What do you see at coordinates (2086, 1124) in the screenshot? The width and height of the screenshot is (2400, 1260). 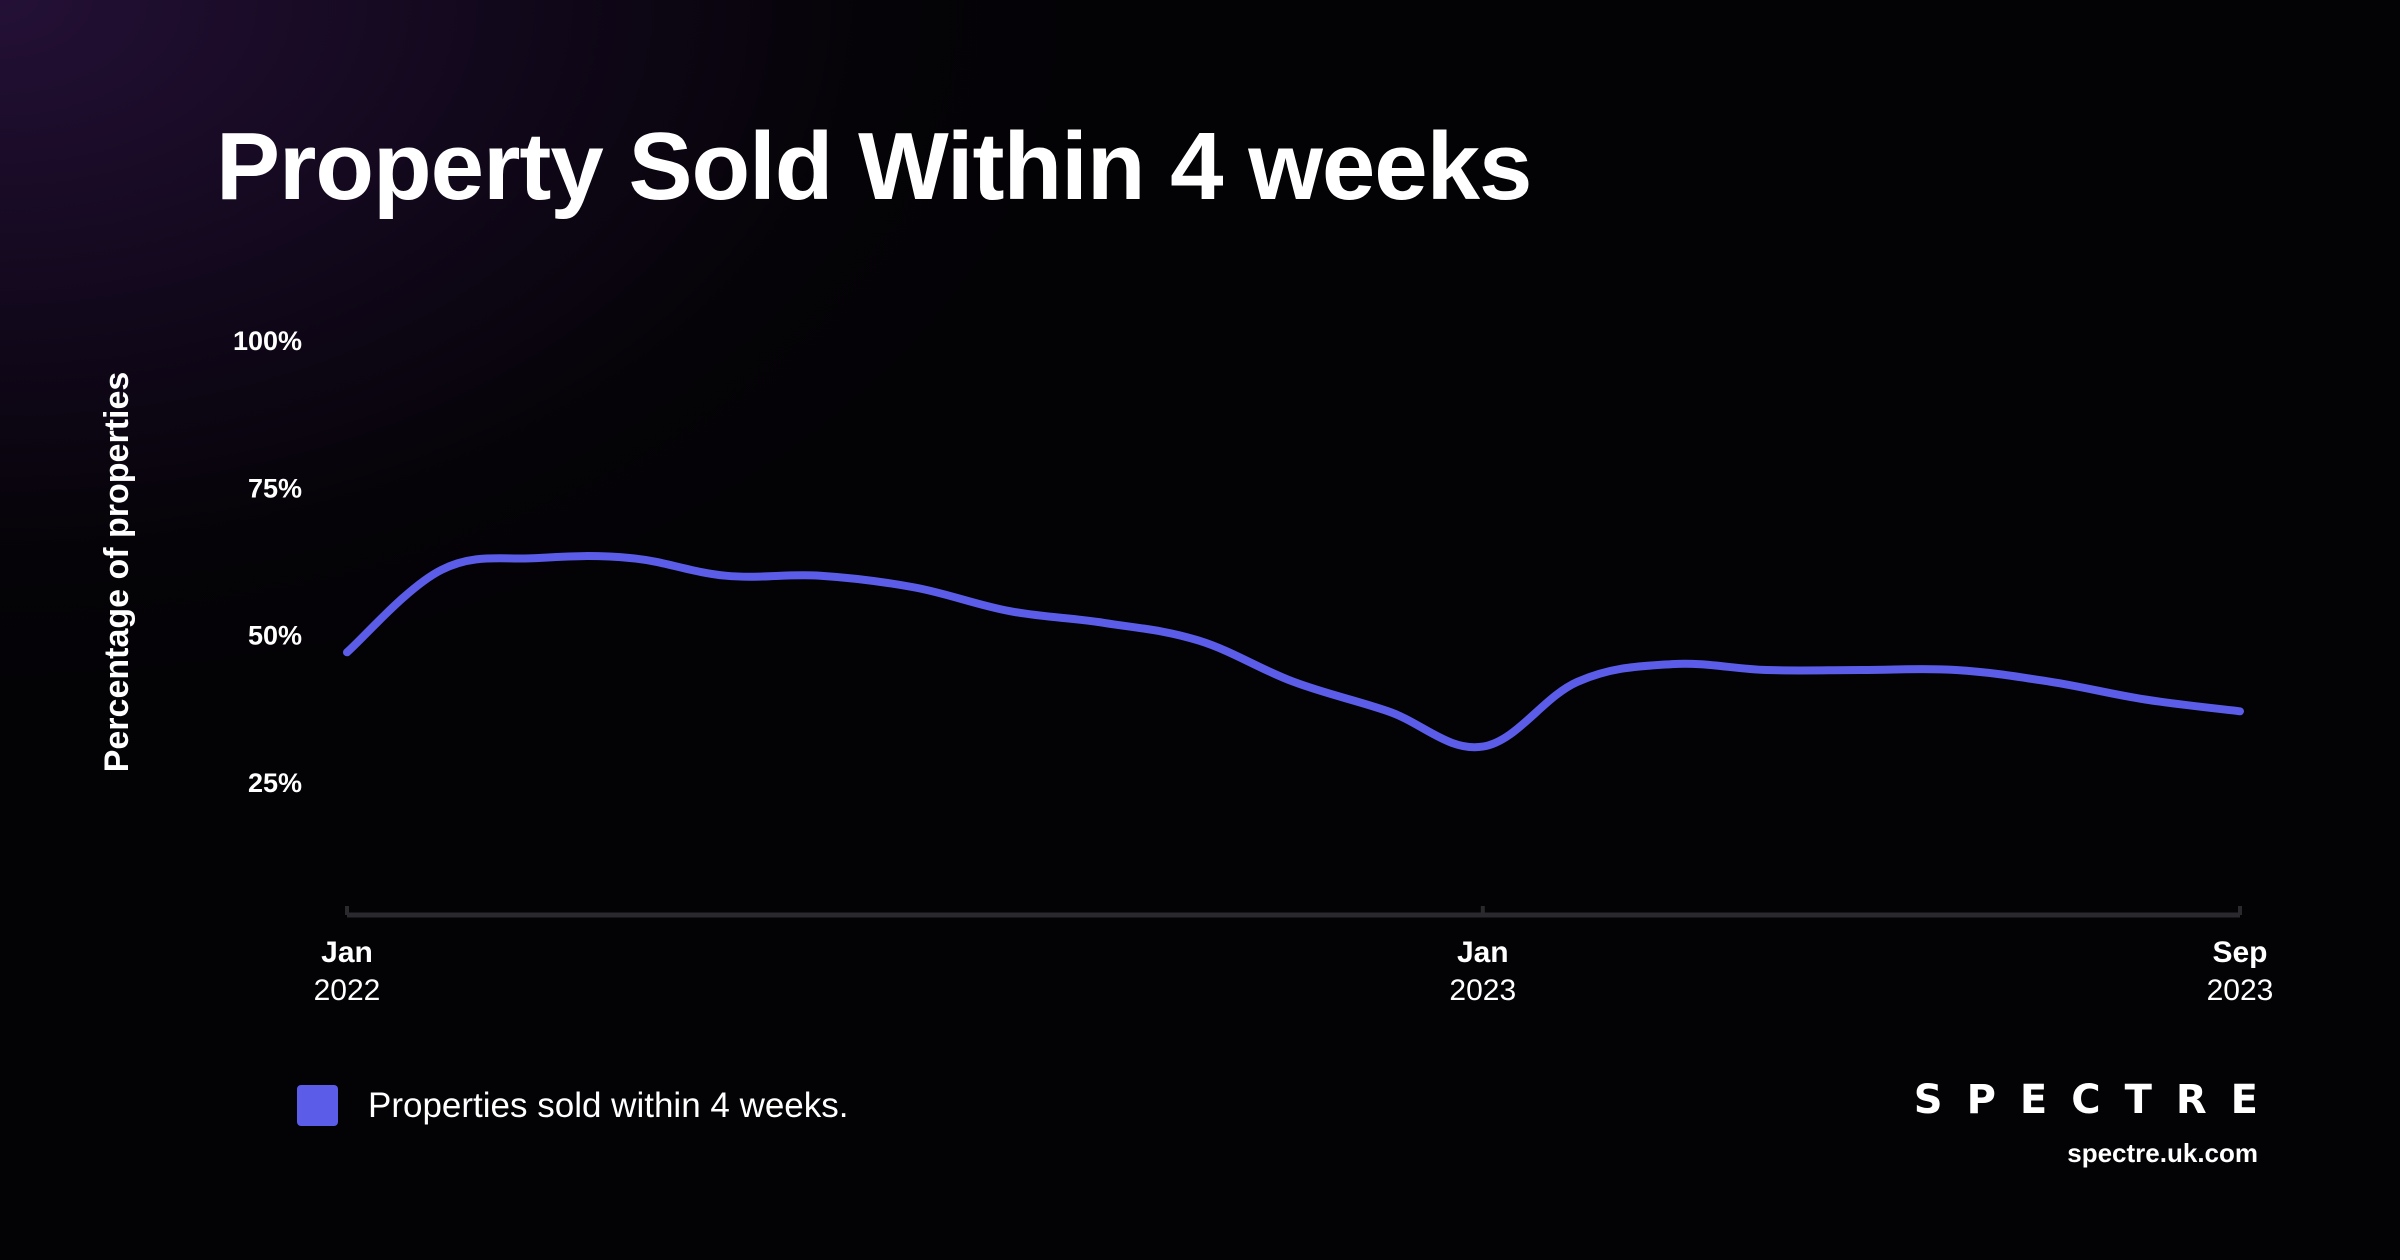 I see `brand: SPECTRE spectre.uk.com` at bounding box center [2086, 1124].